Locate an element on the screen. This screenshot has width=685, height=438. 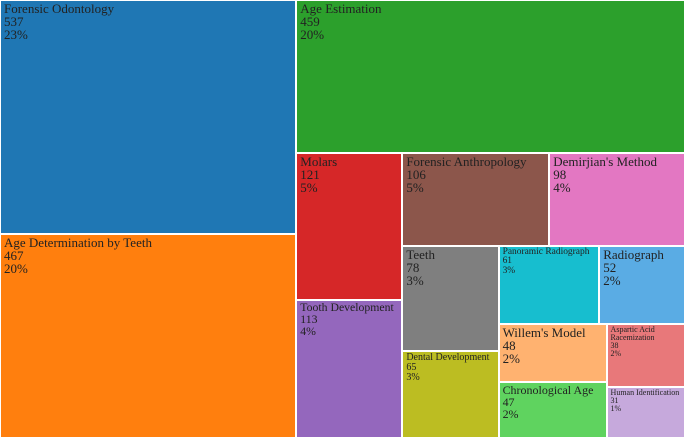
tile: Radiograph 52 2% is located at coordinates (642, 285).